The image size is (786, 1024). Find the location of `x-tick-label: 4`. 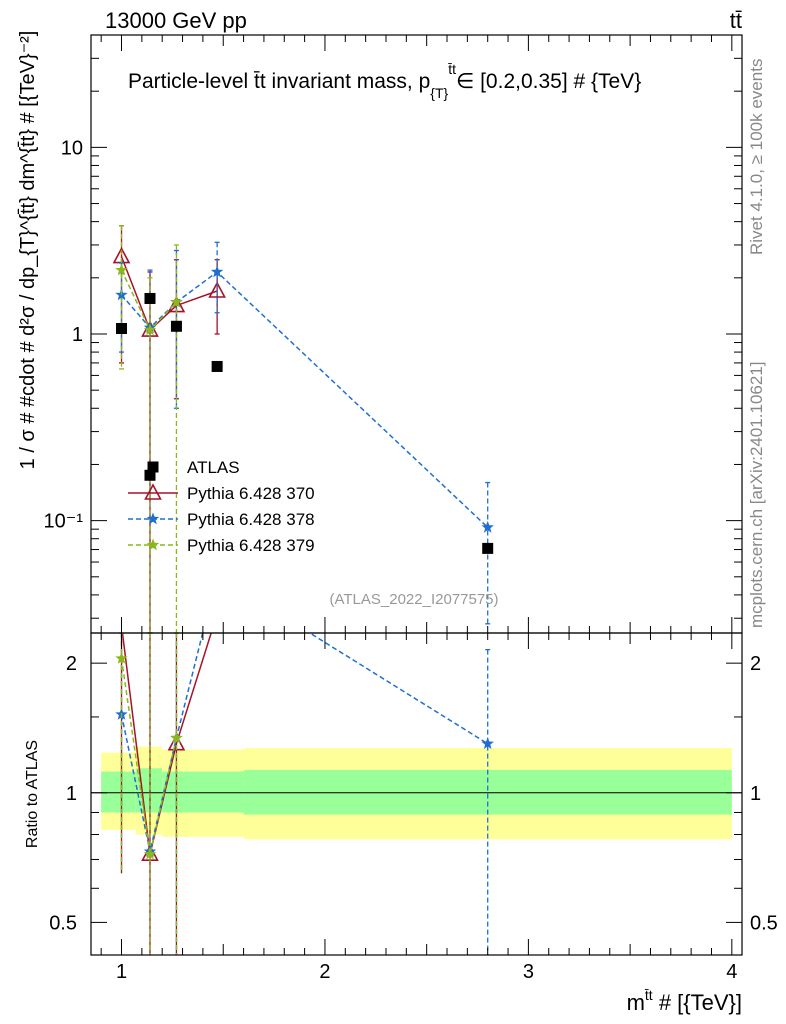

x-tick-label: 4 is located at coordinates (731, 972).